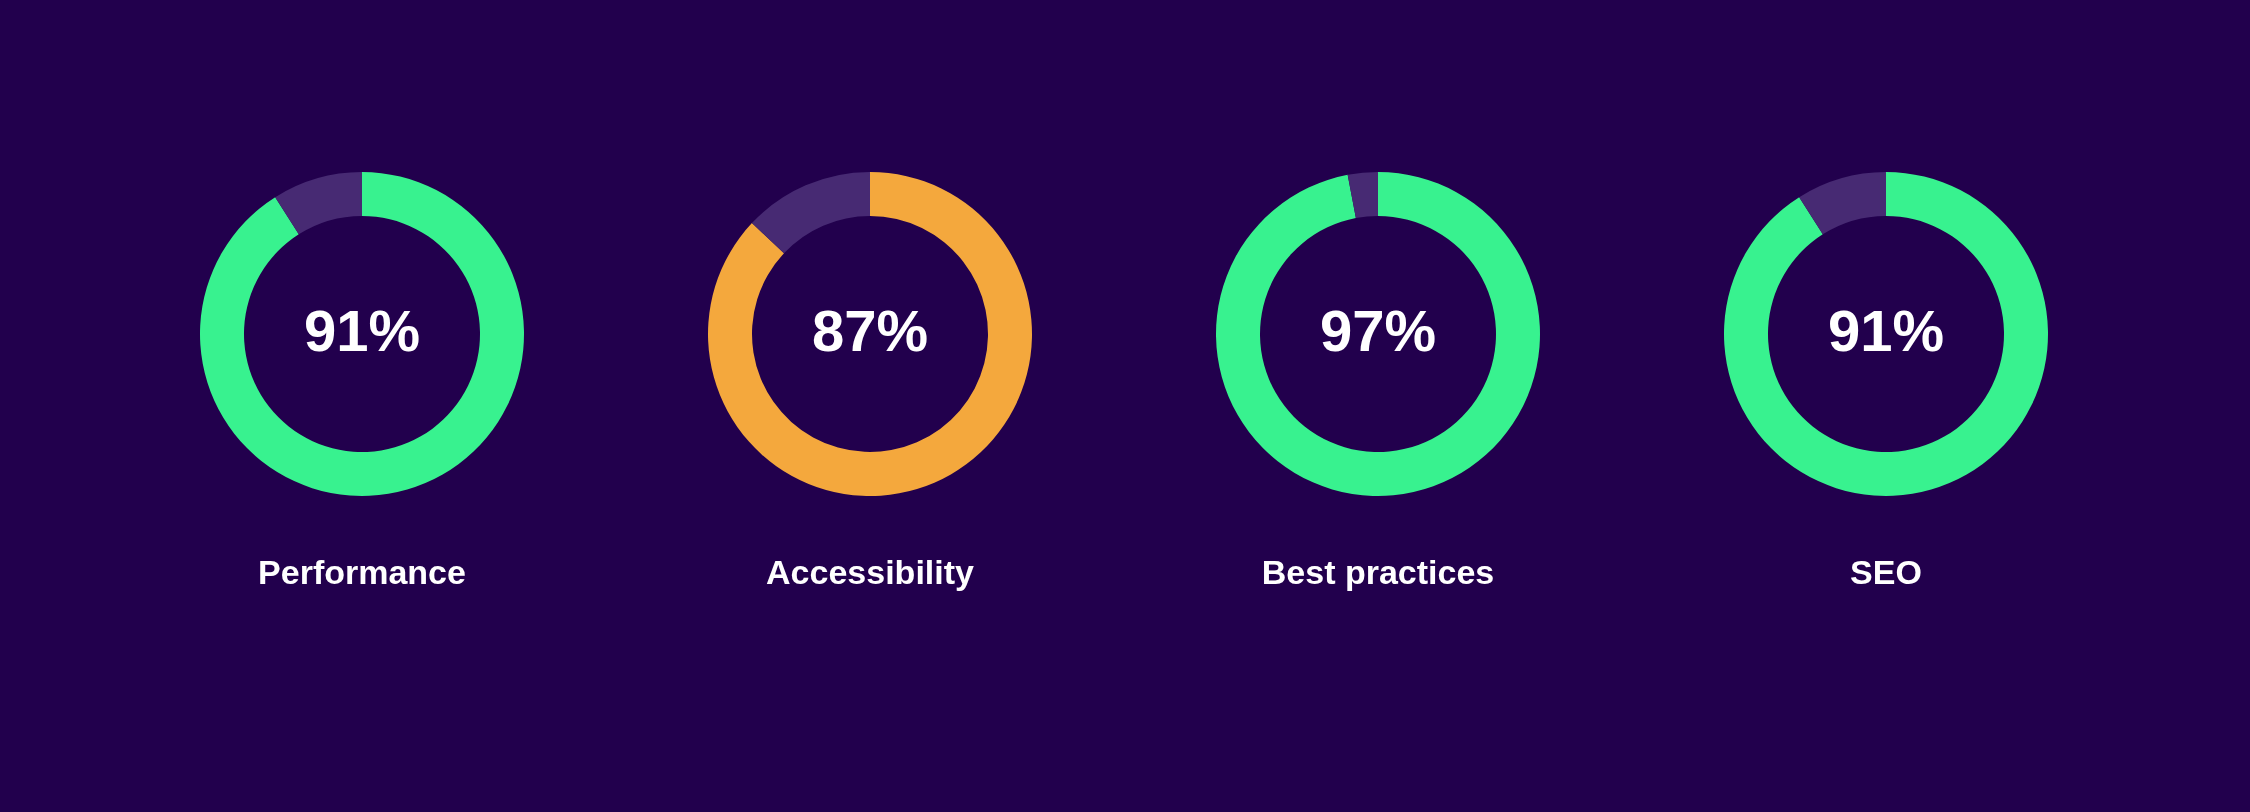 This screenshot has height=812, width=2250. I want to click on data-label: 87%, so click(870, 330).